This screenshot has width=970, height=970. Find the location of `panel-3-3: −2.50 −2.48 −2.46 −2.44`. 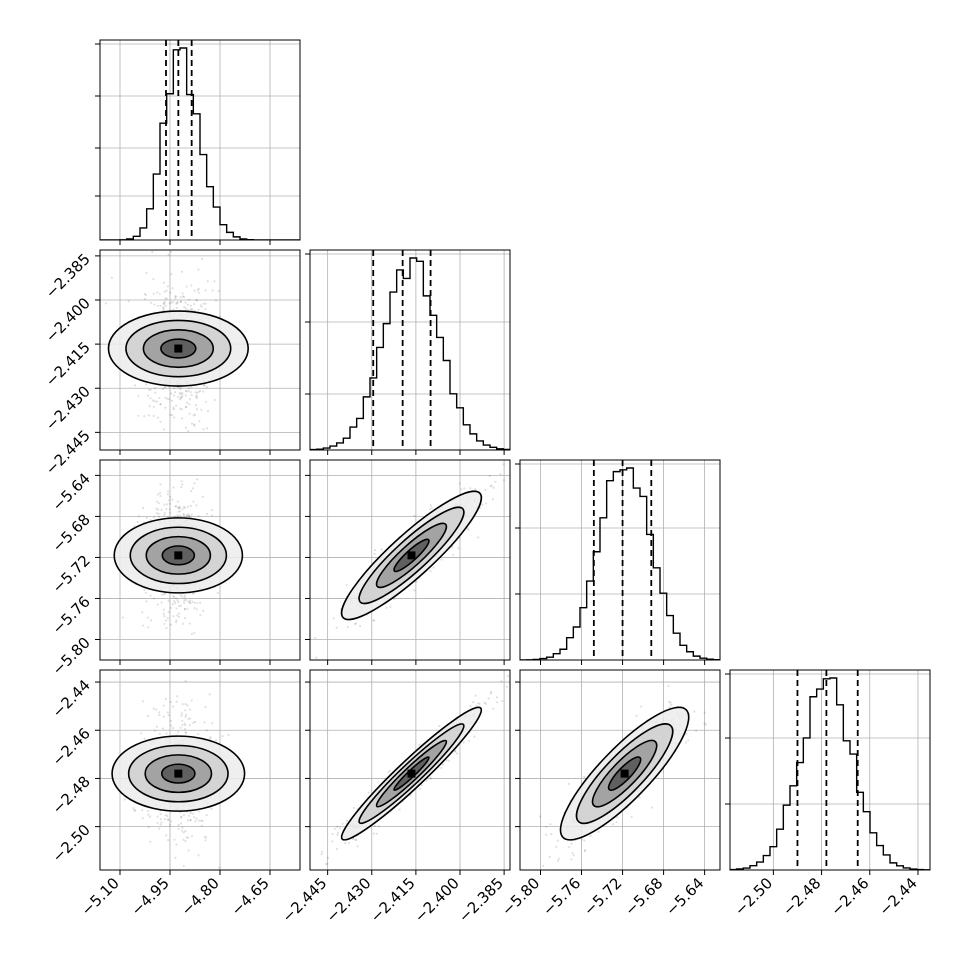

panel-3-3: −2.50 −2.48 −2.46 −2.44 is located at coordinates (828, 794).